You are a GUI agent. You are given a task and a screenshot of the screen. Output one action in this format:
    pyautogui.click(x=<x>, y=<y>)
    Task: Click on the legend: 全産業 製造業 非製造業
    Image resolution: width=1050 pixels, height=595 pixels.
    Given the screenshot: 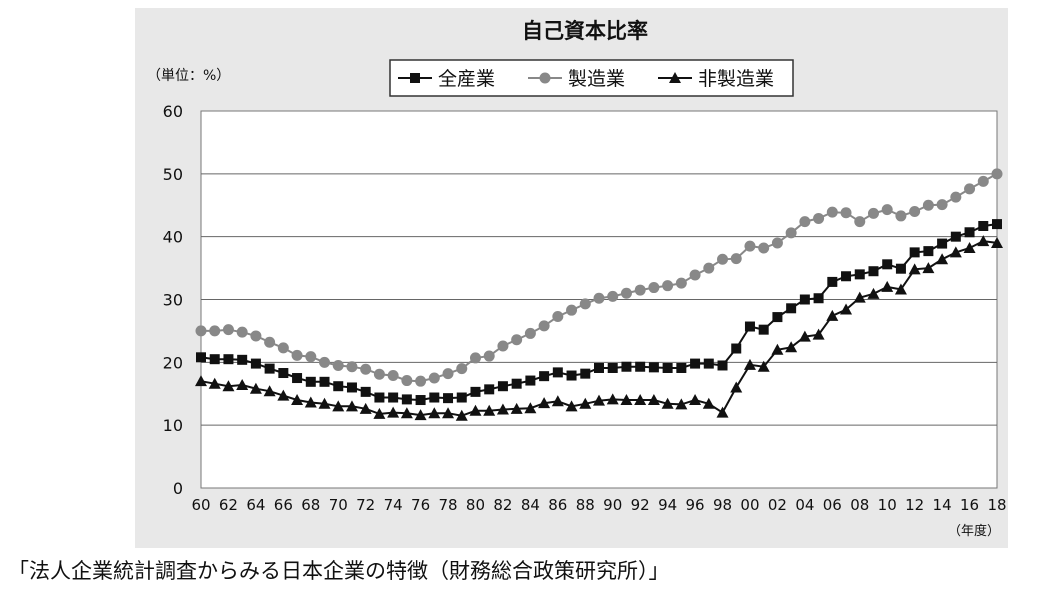 What is the action you would take?
    pyautogui.click(x=591, y=78)
    